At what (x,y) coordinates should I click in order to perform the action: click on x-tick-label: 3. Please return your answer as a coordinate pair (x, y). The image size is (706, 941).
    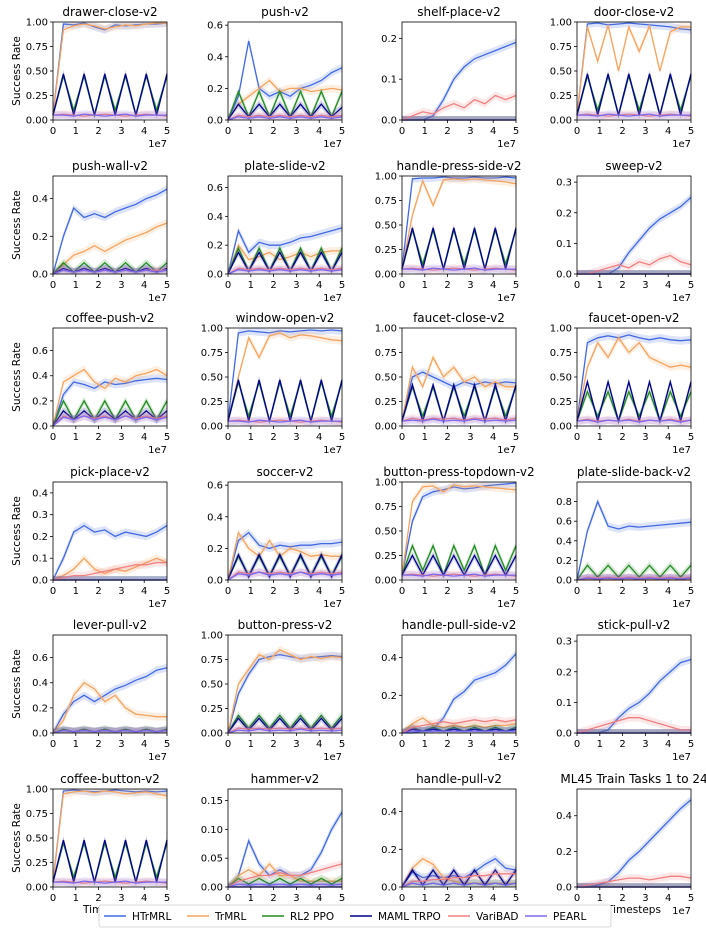
    Looking at the image, I should click on (645, 898).